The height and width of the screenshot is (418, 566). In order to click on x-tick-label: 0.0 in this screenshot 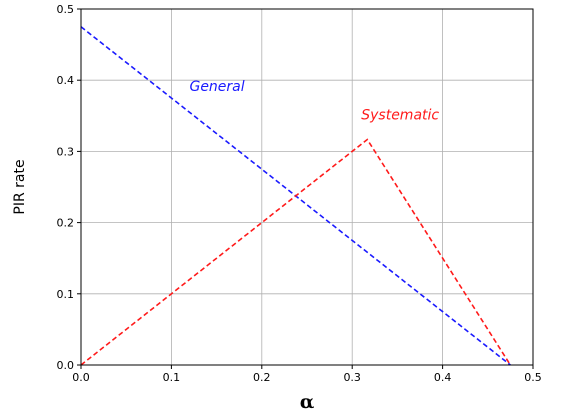, I will do `click(81, 377)`.